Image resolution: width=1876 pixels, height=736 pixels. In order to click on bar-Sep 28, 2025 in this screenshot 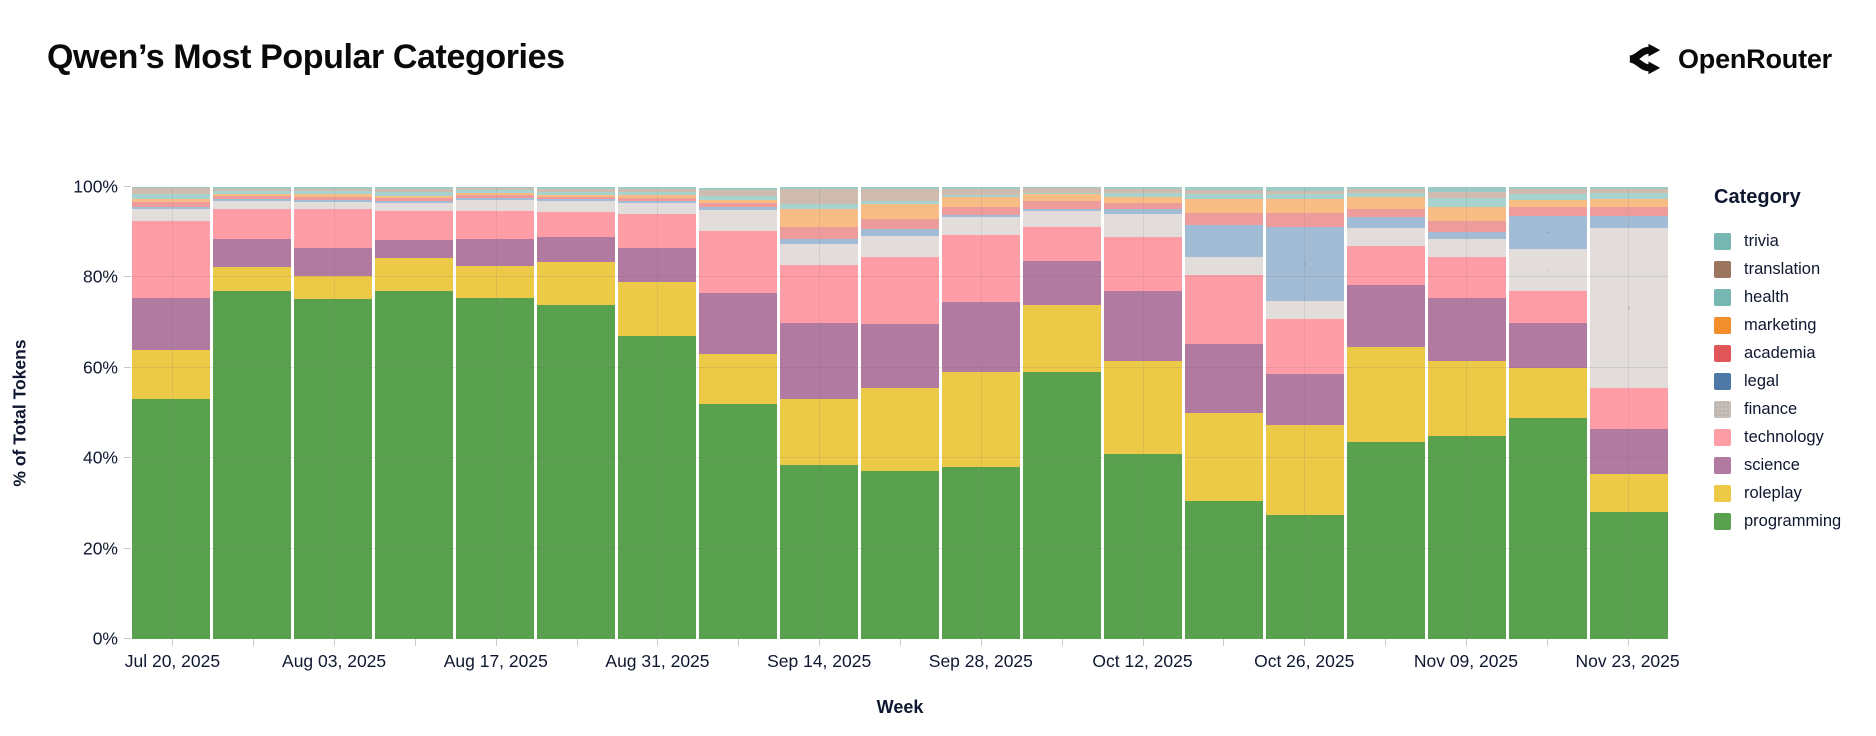, I will do `click(981, 413)`.